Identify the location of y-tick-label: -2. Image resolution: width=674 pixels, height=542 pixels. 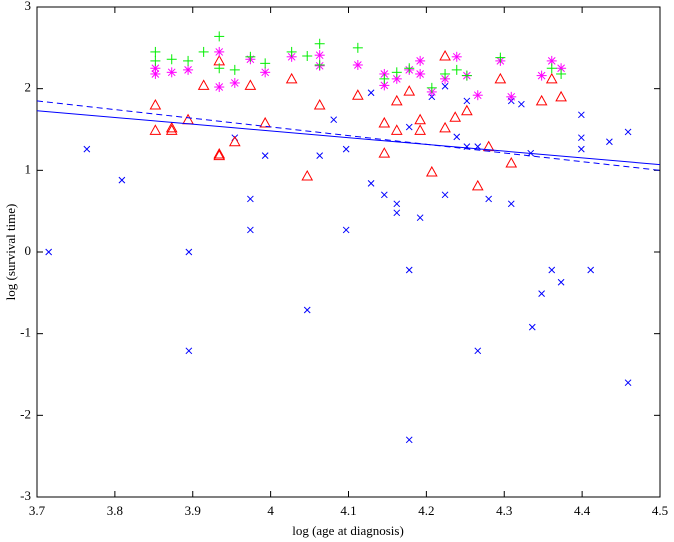
(25, 413).